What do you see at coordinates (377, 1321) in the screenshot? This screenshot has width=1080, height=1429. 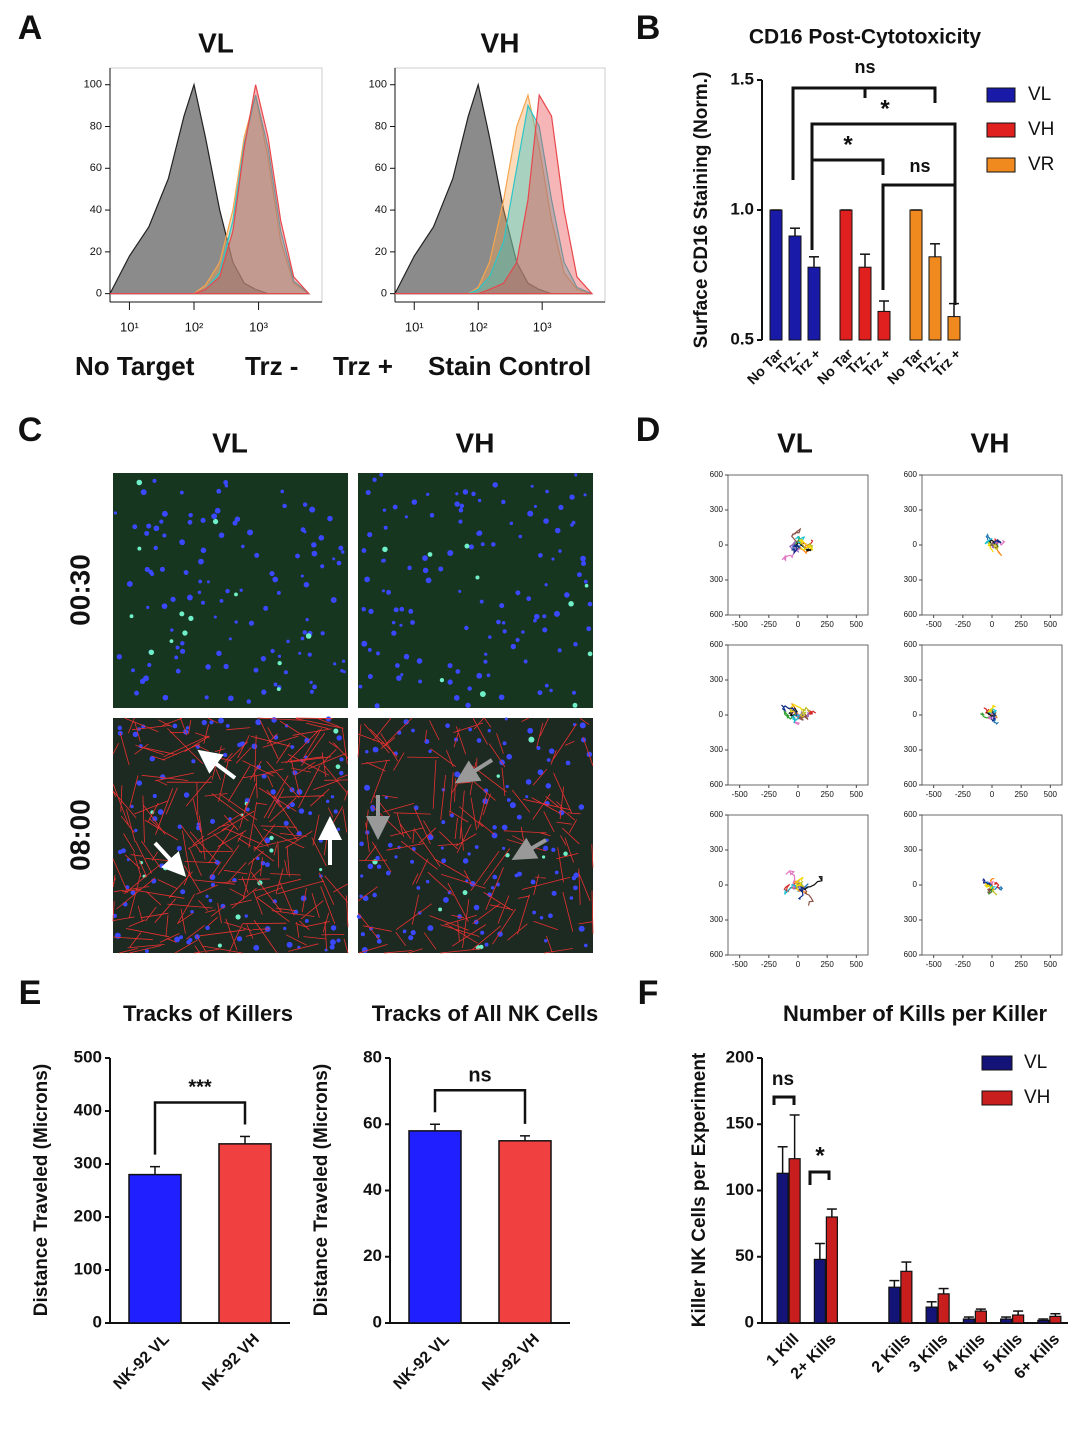 I see `y-tick-label: 0` at bounding box center [377, 1321].